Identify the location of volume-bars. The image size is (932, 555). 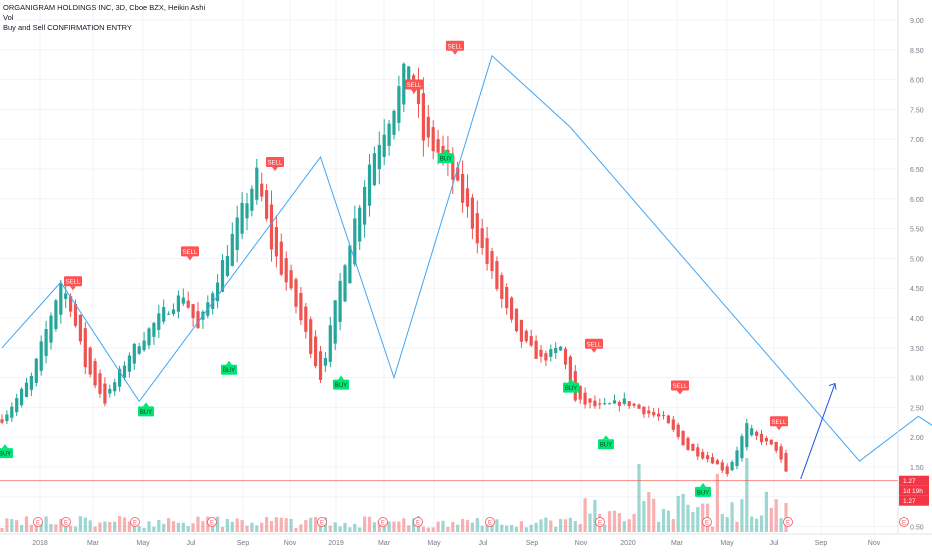
(394, 495).